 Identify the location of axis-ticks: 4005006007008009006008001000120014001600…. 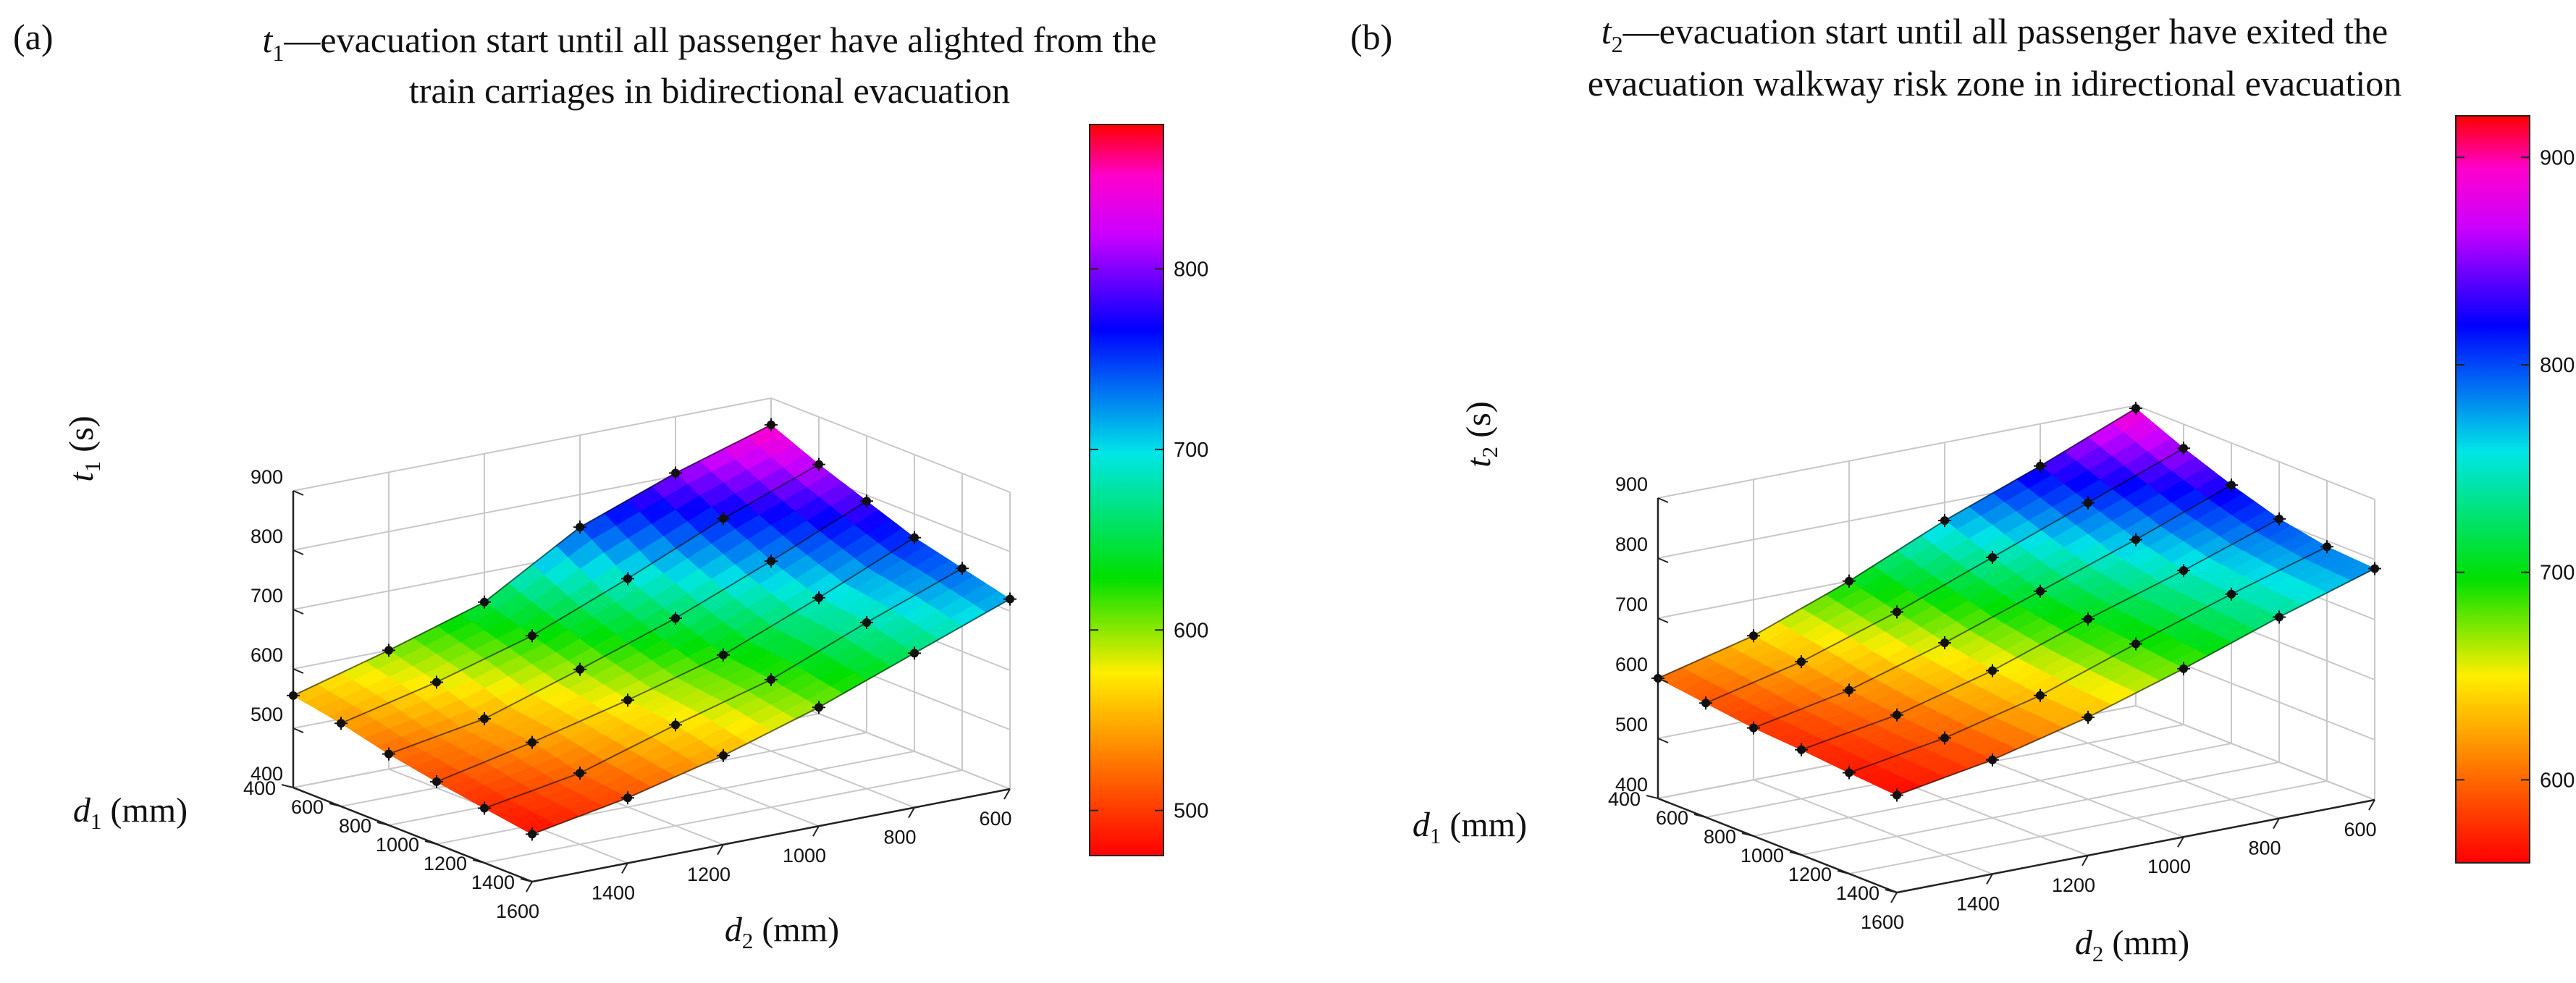
(1992, 703).